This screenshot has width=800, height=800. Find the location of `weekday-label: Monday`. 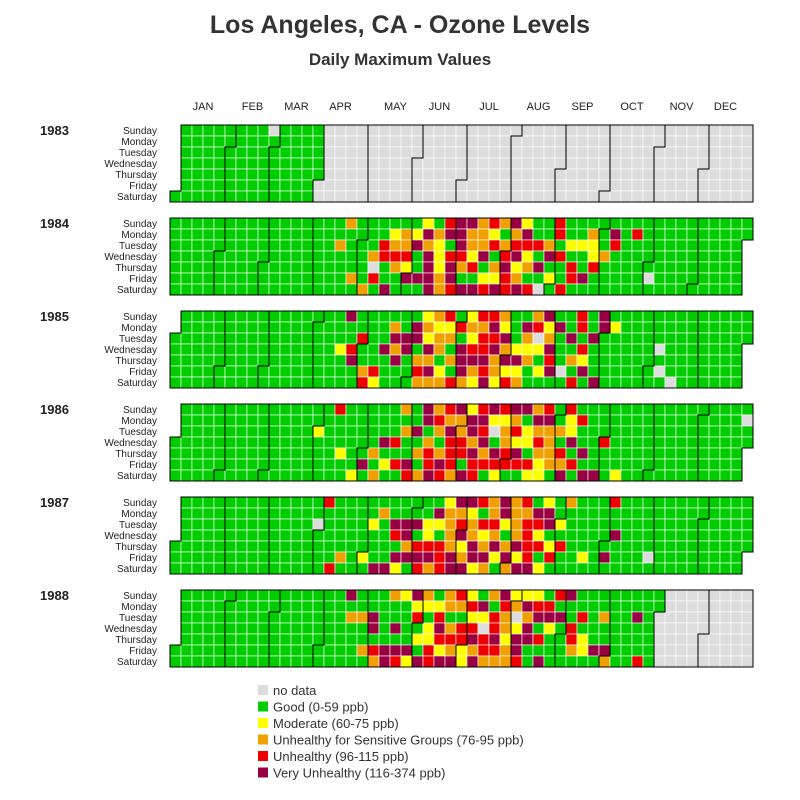

weekday-label: Monday is located at coordinates (139, 514).